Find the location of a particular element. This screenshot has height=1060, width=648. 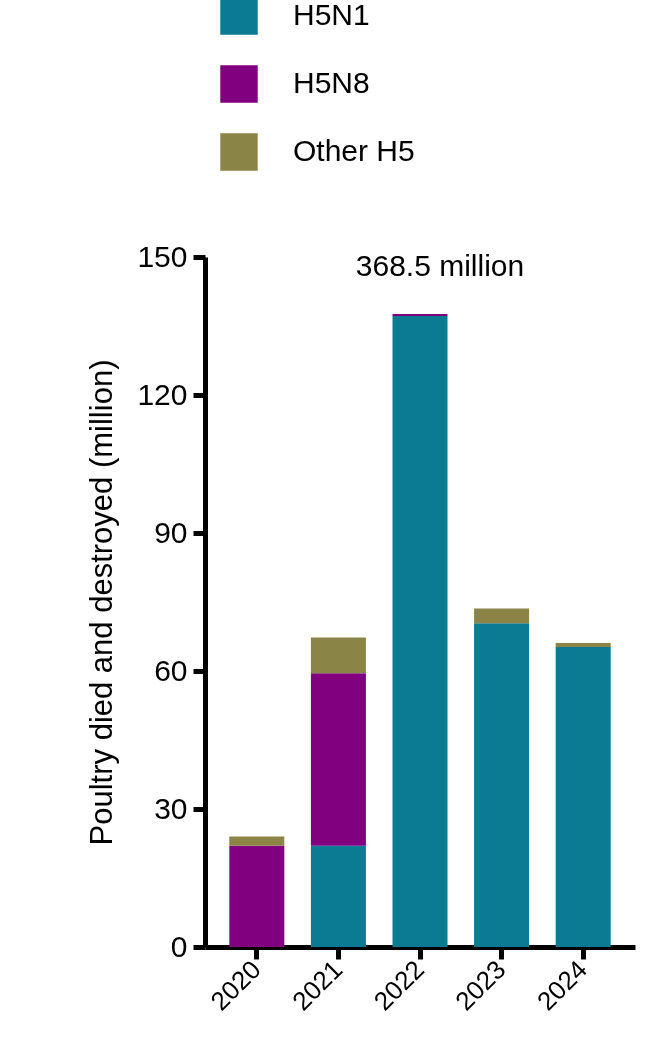

legend-label: Other H5 is located at coordinates (354, 150).